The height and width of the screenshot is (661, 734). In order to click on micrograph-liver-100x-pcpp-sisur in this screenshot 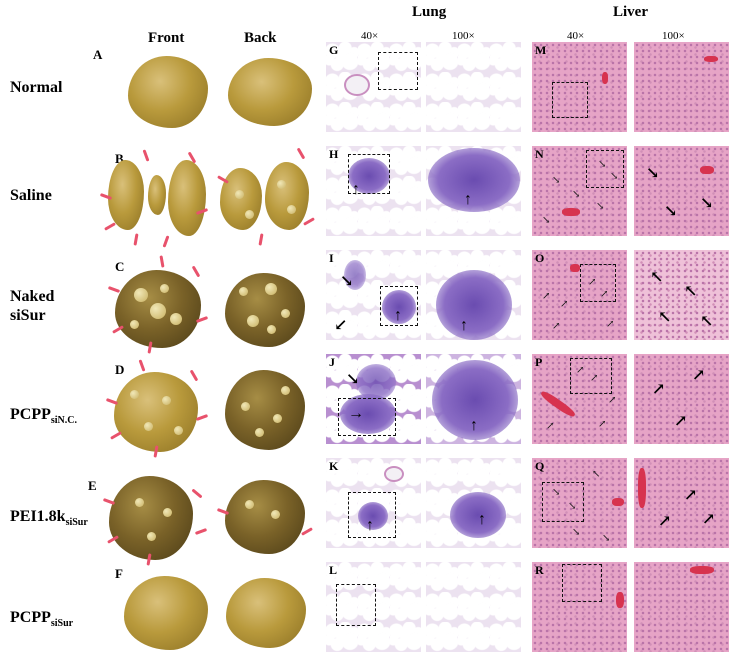, I will do `click(681, 607)`.